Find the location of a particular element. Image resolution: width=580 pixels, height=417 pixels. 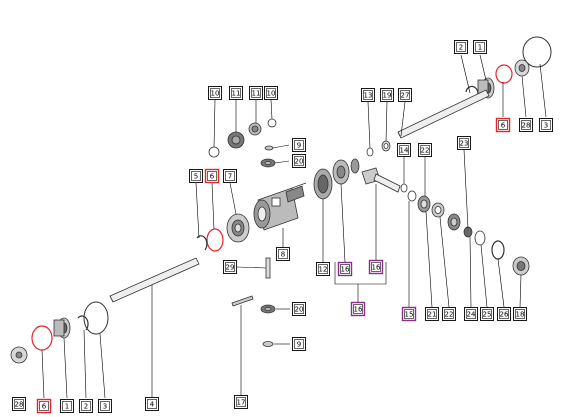

callout-19: 19 is located at coordinates (387, 95).